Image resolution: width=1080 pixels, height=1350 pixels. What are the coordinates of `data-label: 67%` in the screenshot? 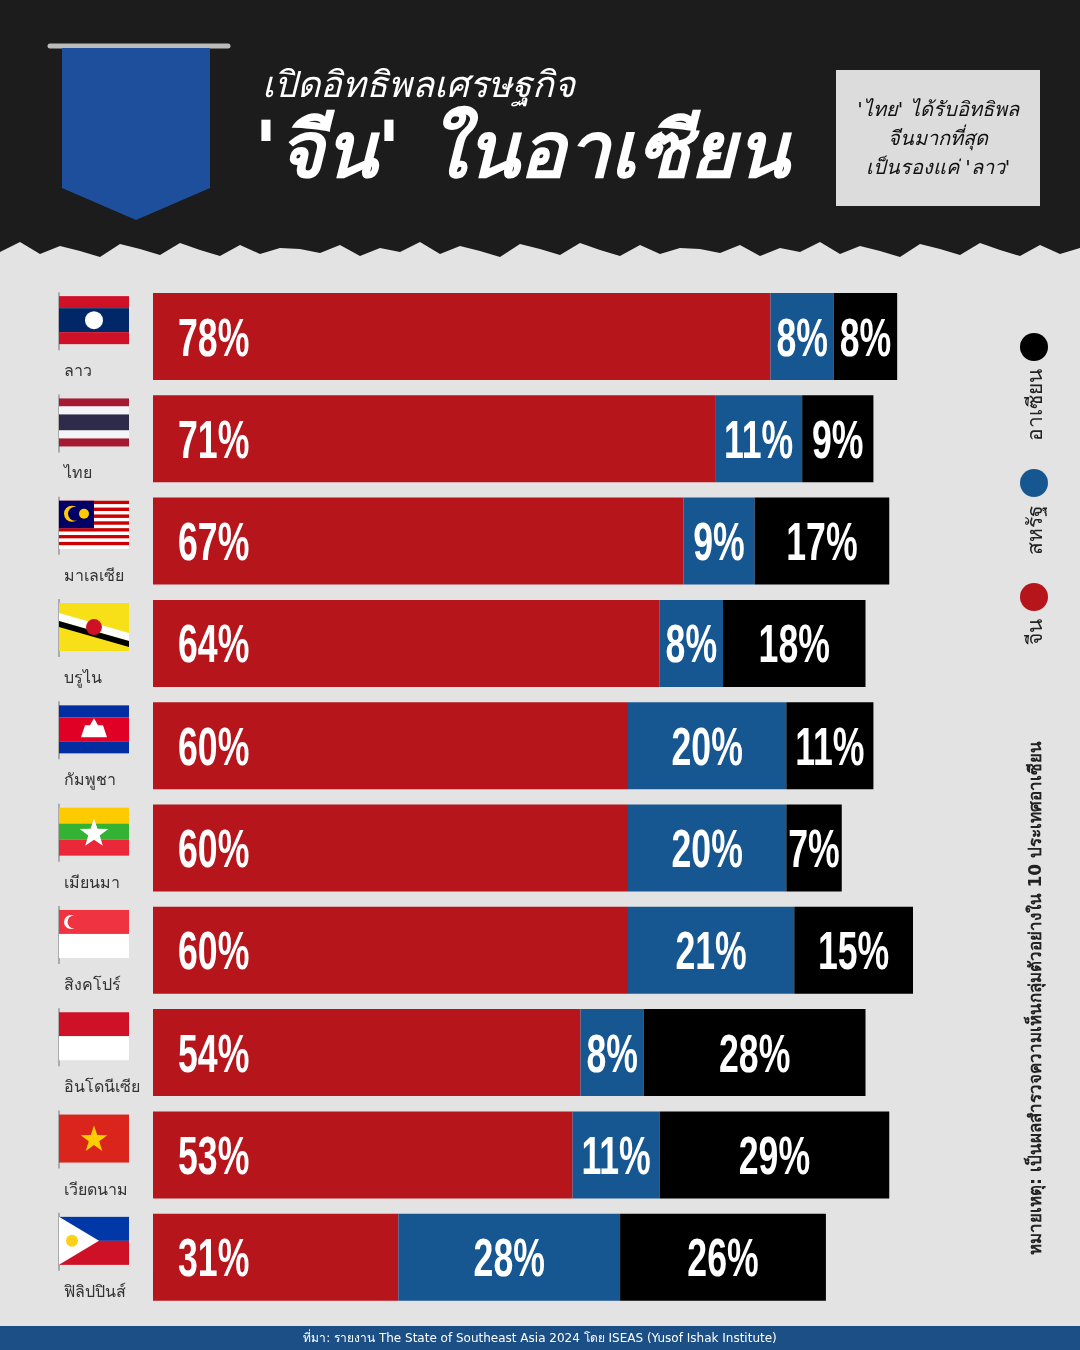 It's located at (214, 541).